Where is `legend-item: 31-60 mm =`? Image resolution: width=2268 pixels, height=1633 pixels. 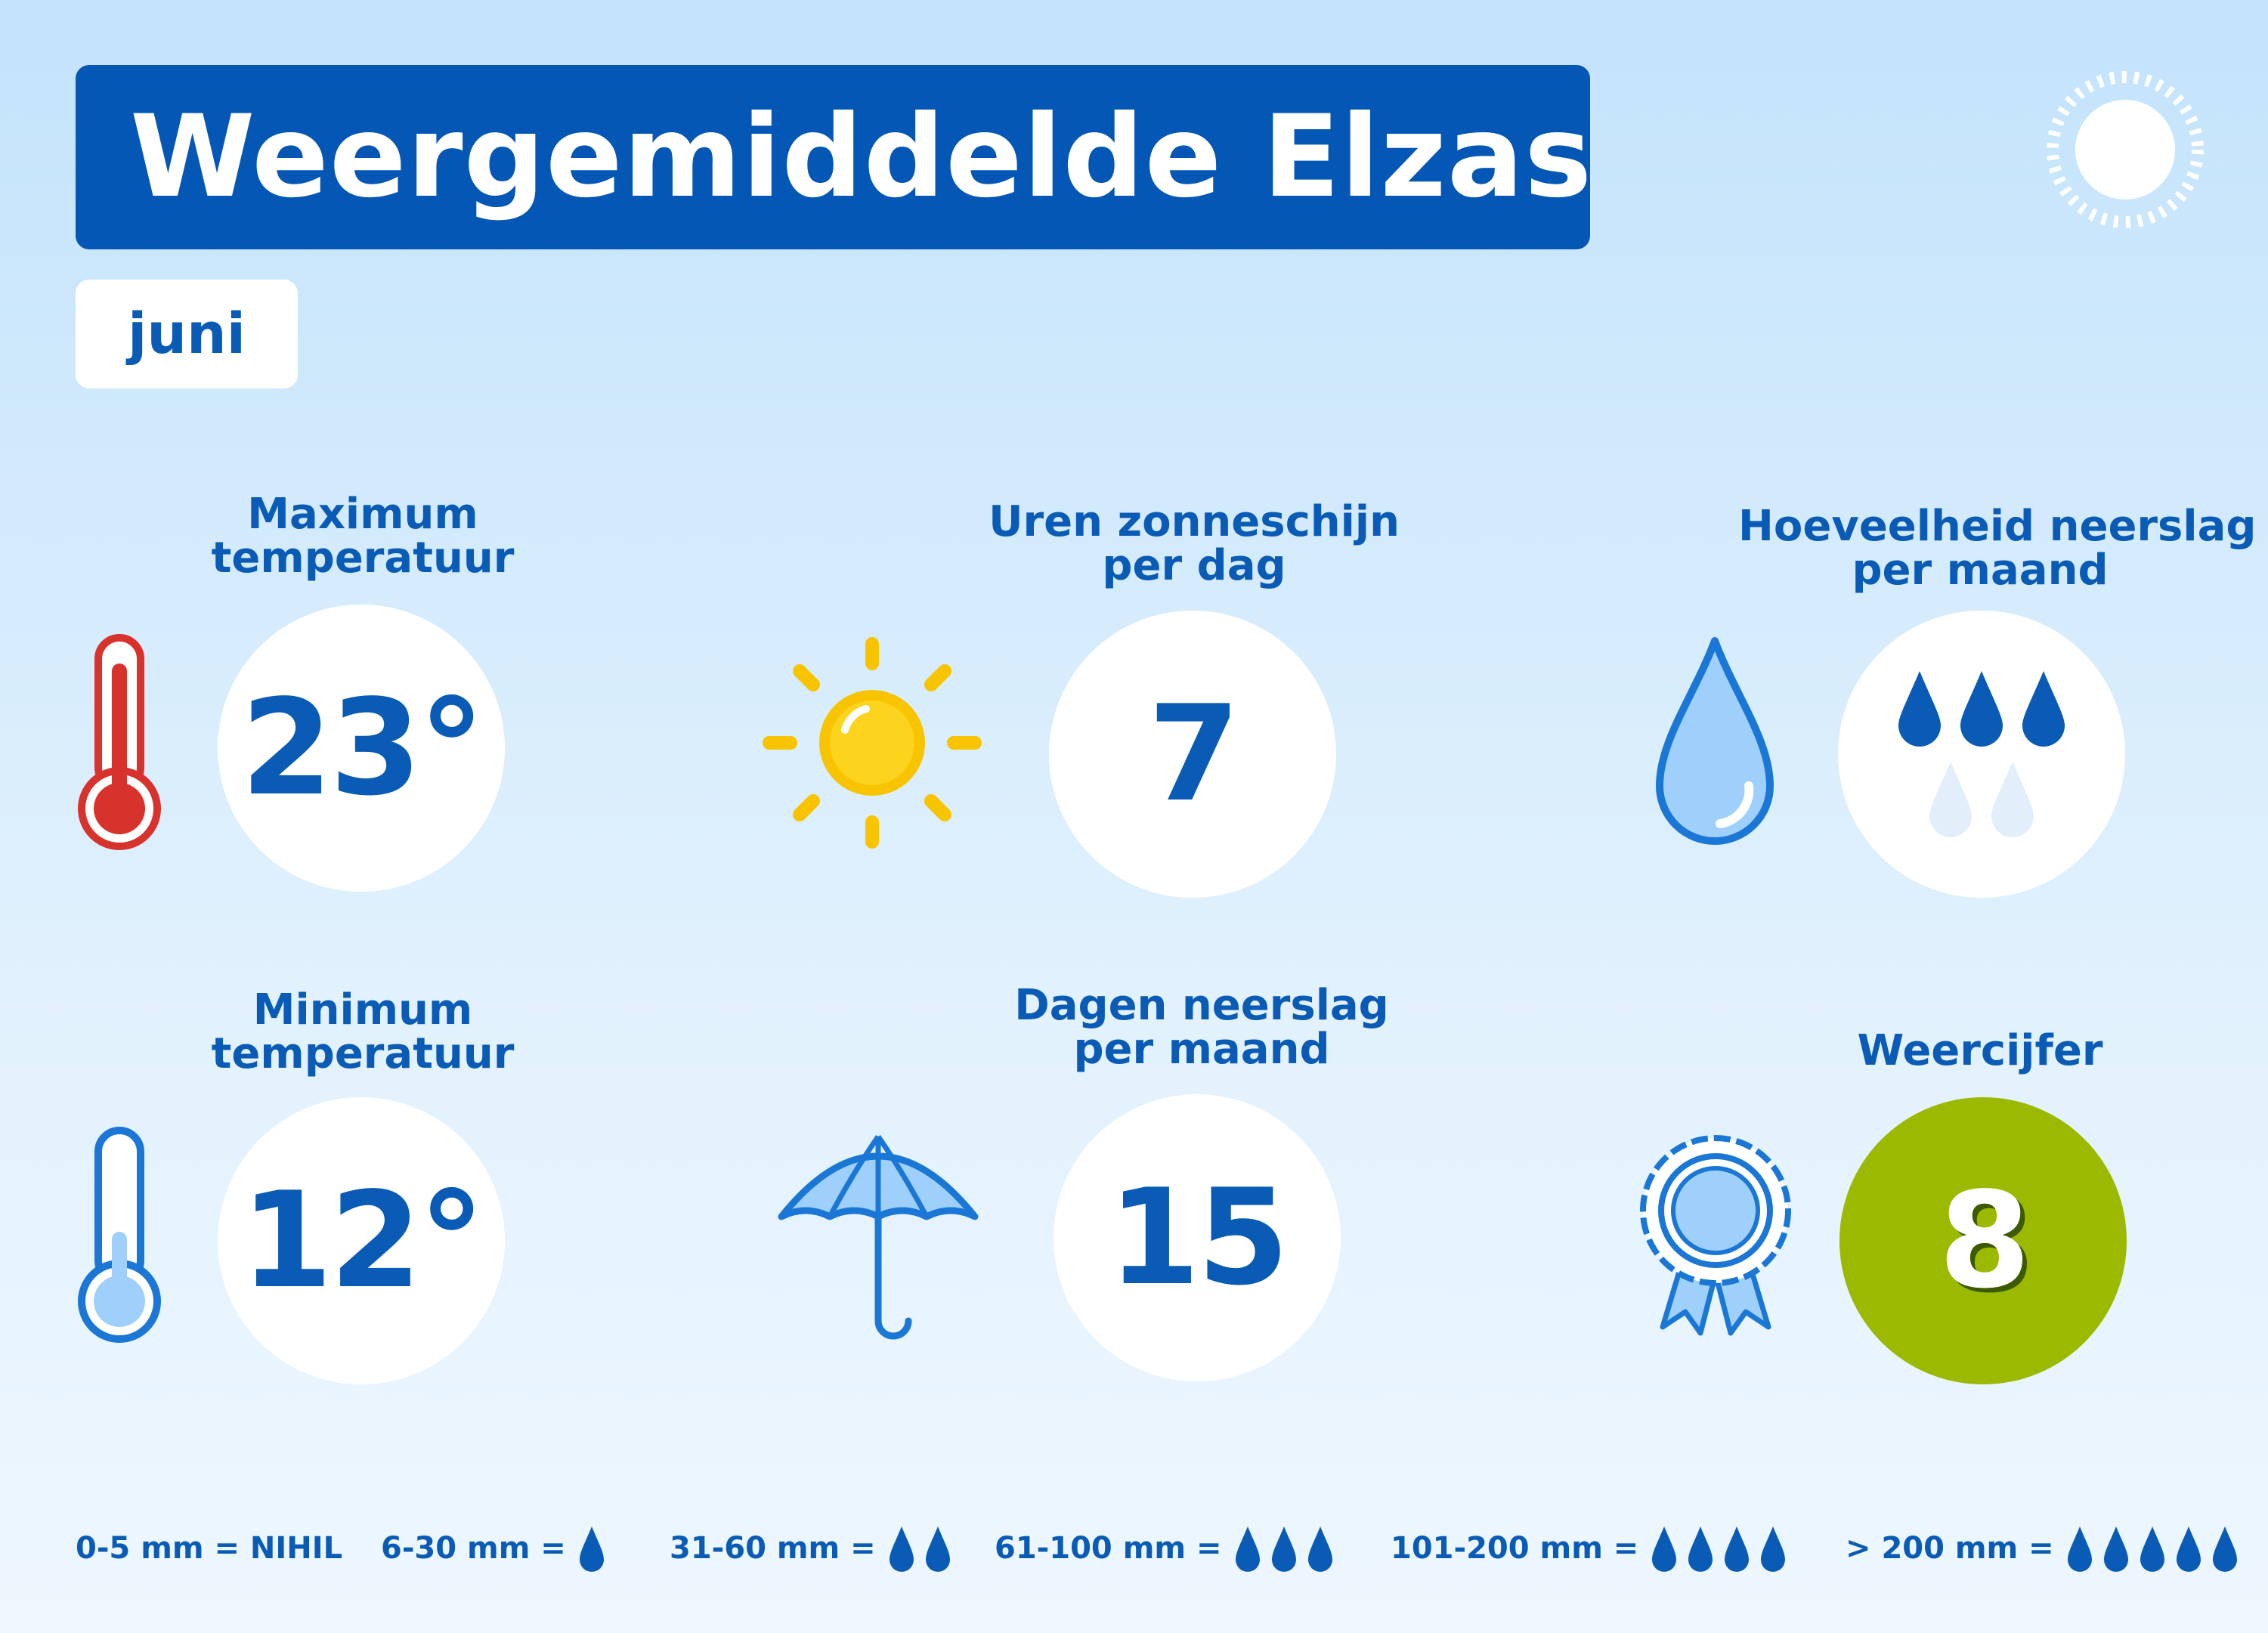
legend-item: 31-60 mm = is located at coordinates (810, 1548).